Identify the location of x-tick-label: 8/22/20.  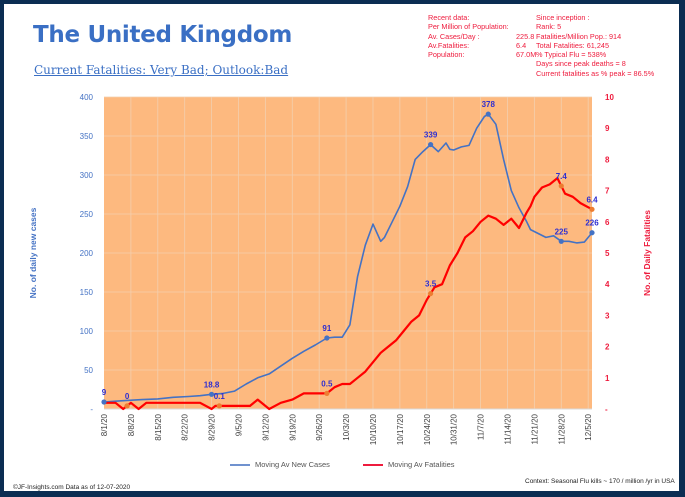
(185, 426).